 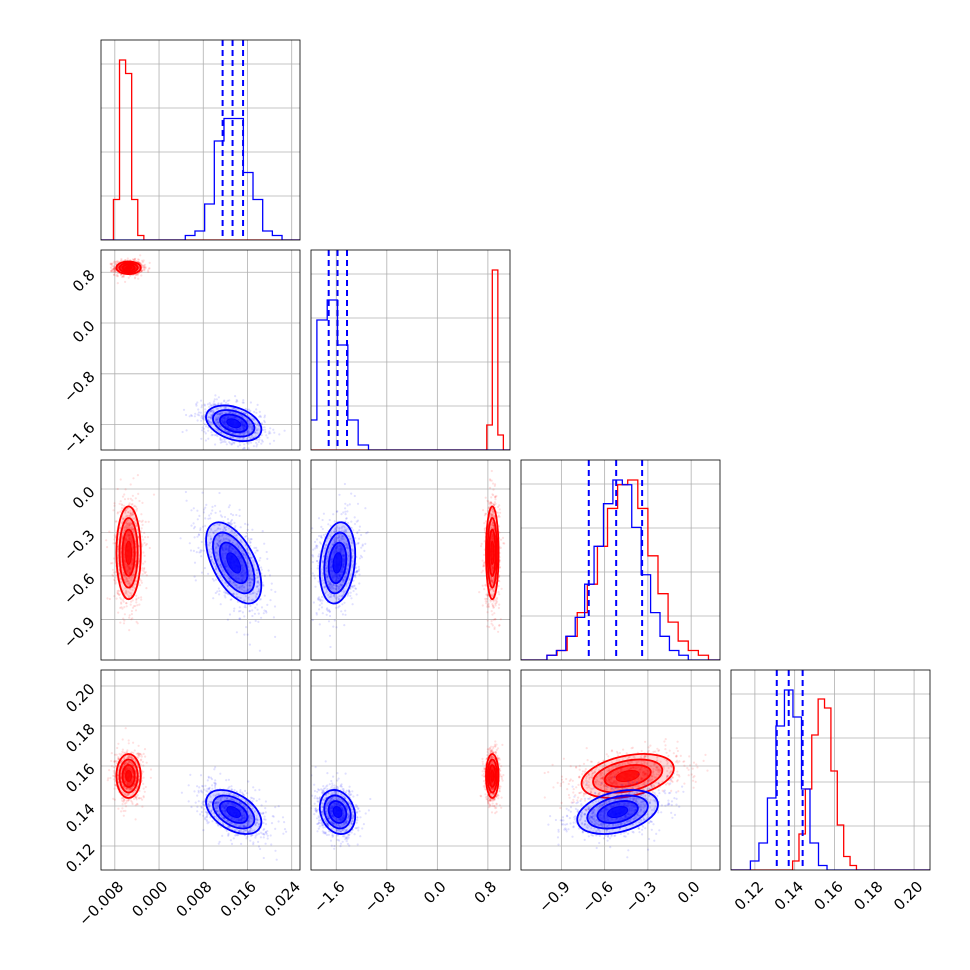 I want to click on panel-scatter-p3-p2, so click(x=620, y=770).